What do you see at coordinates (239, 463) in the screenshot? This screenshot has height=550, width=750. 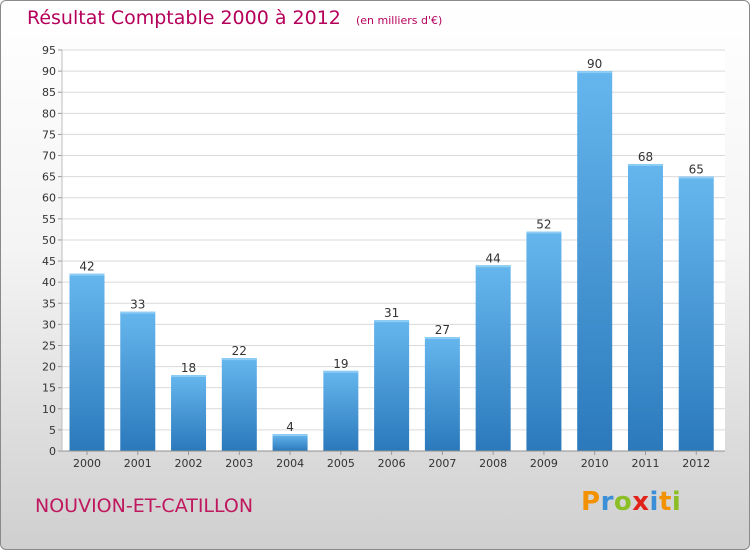 I see `x-tick-label: 2003` at bounding box center [239, 463].